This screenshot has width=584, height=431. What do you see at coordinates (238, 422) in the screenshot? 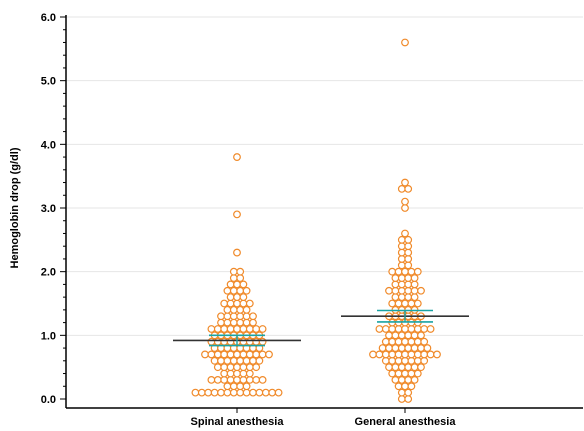
I see `category-label: Spinal anesthesia` at bounding box center [238, 422].